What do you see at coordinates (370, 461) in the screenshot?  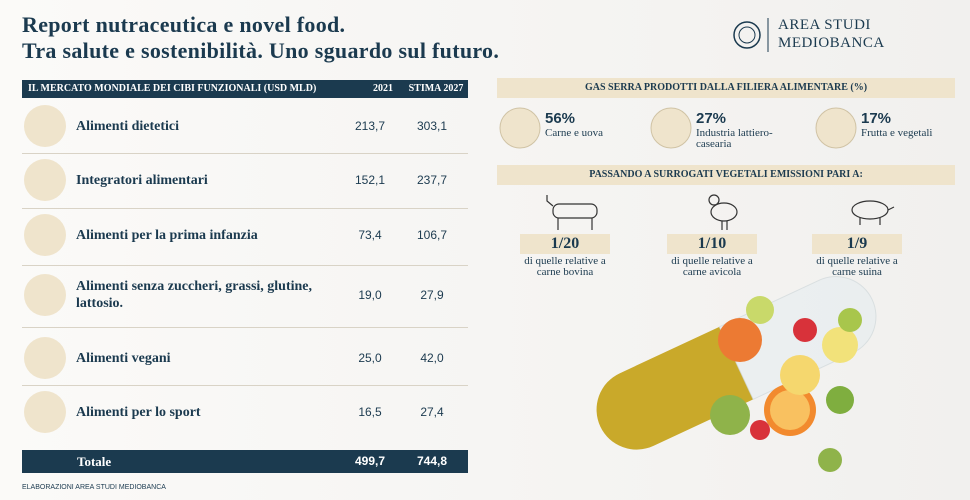 I see `total-value: 499,7` at bounding box center [370, 461].